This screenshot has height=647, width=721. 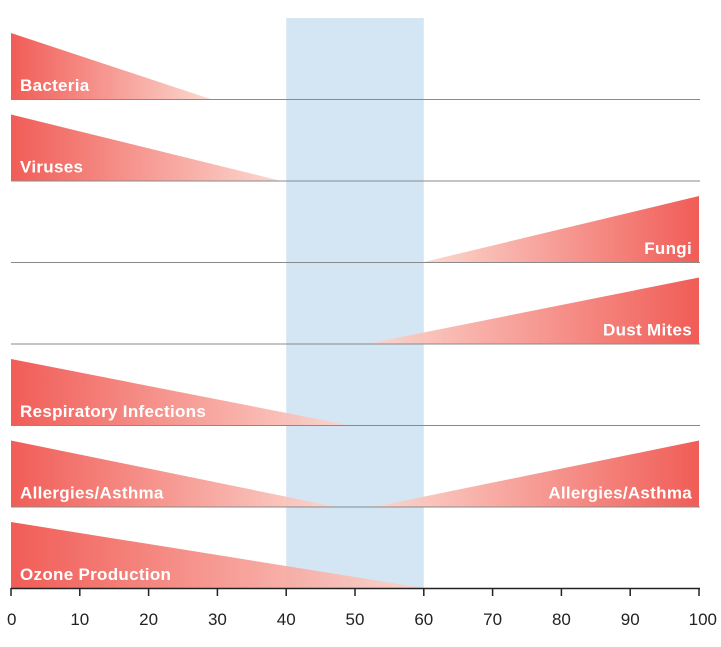 I want to click on row-label: Respiratory Infections, so click(x=113, y=411).